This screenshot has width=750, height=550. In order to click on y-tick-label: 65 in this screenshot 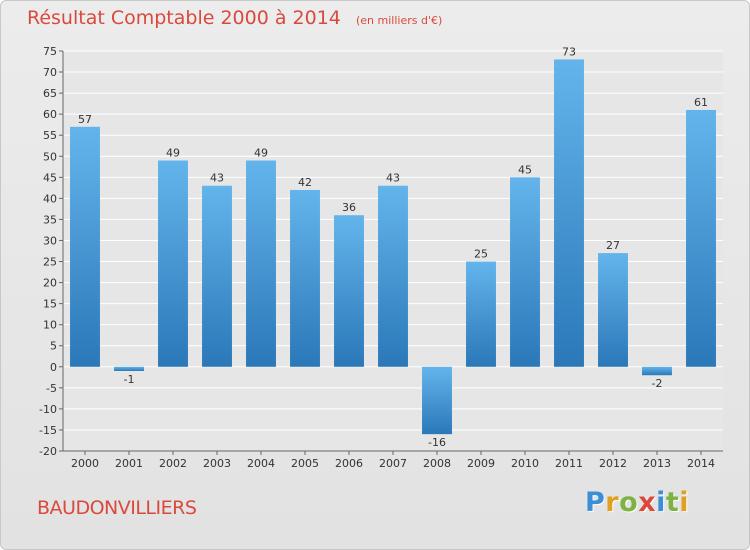, I will do `click(50, 93)`.